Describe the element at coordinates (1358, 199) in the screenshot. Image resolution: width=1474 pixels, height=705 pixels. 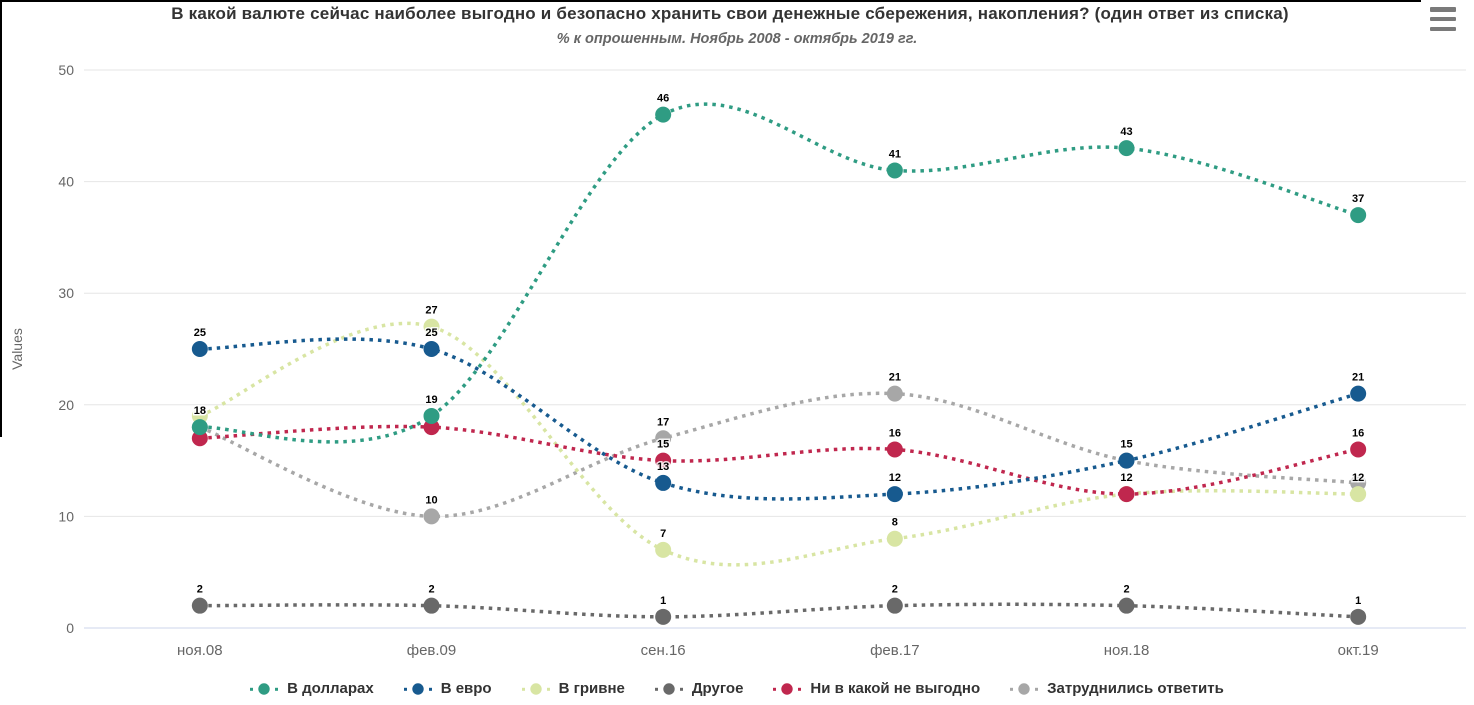
I see `data-label: 37` at that location.